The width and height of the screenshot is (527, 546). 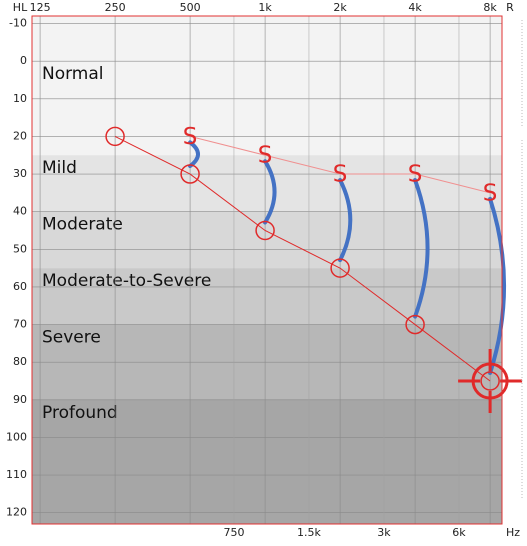 What do you see at coordinates (20, 399) in the screenshot?
I see `y-tick-label: 90` at bounding box center [20, 399].